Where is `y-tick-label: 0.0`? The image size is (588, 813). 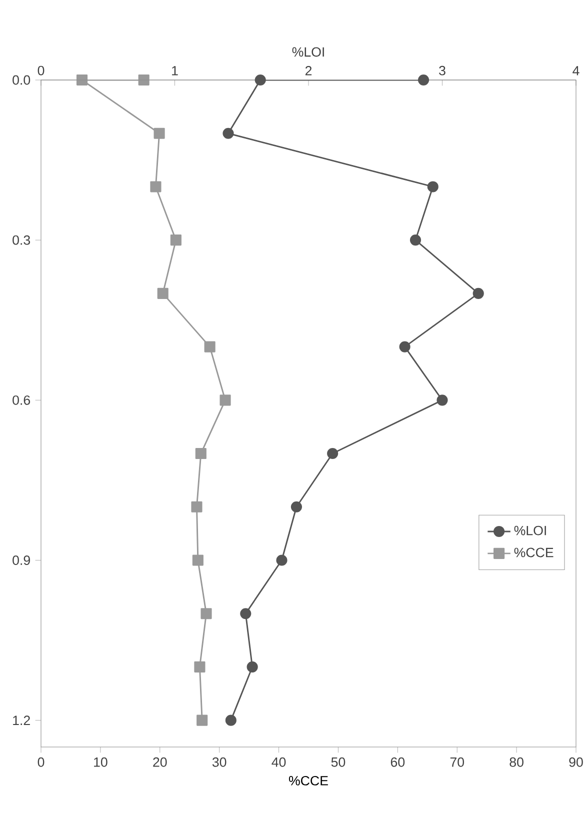 y-tick-label: 0.0 is located at coordinates (21, 80).